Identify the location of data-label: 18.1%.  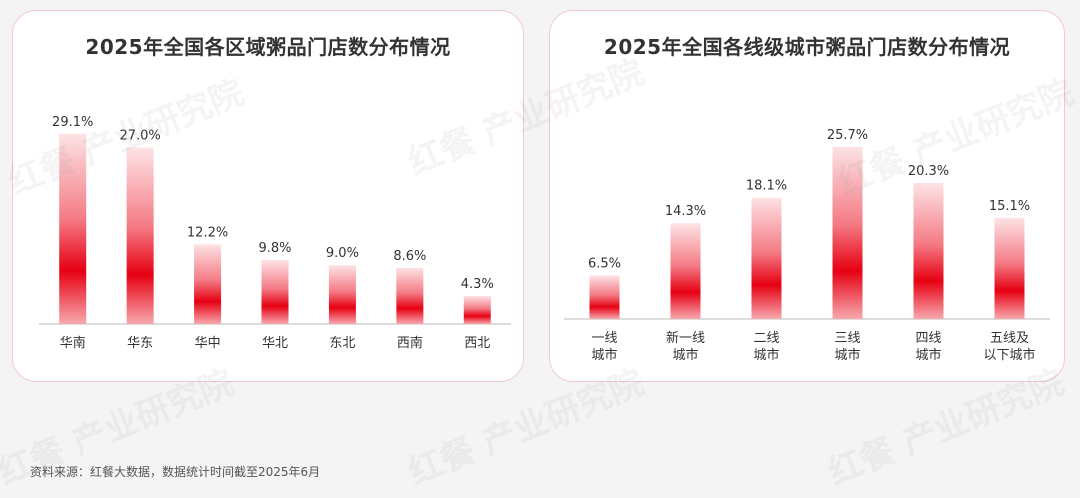
(766, 186).